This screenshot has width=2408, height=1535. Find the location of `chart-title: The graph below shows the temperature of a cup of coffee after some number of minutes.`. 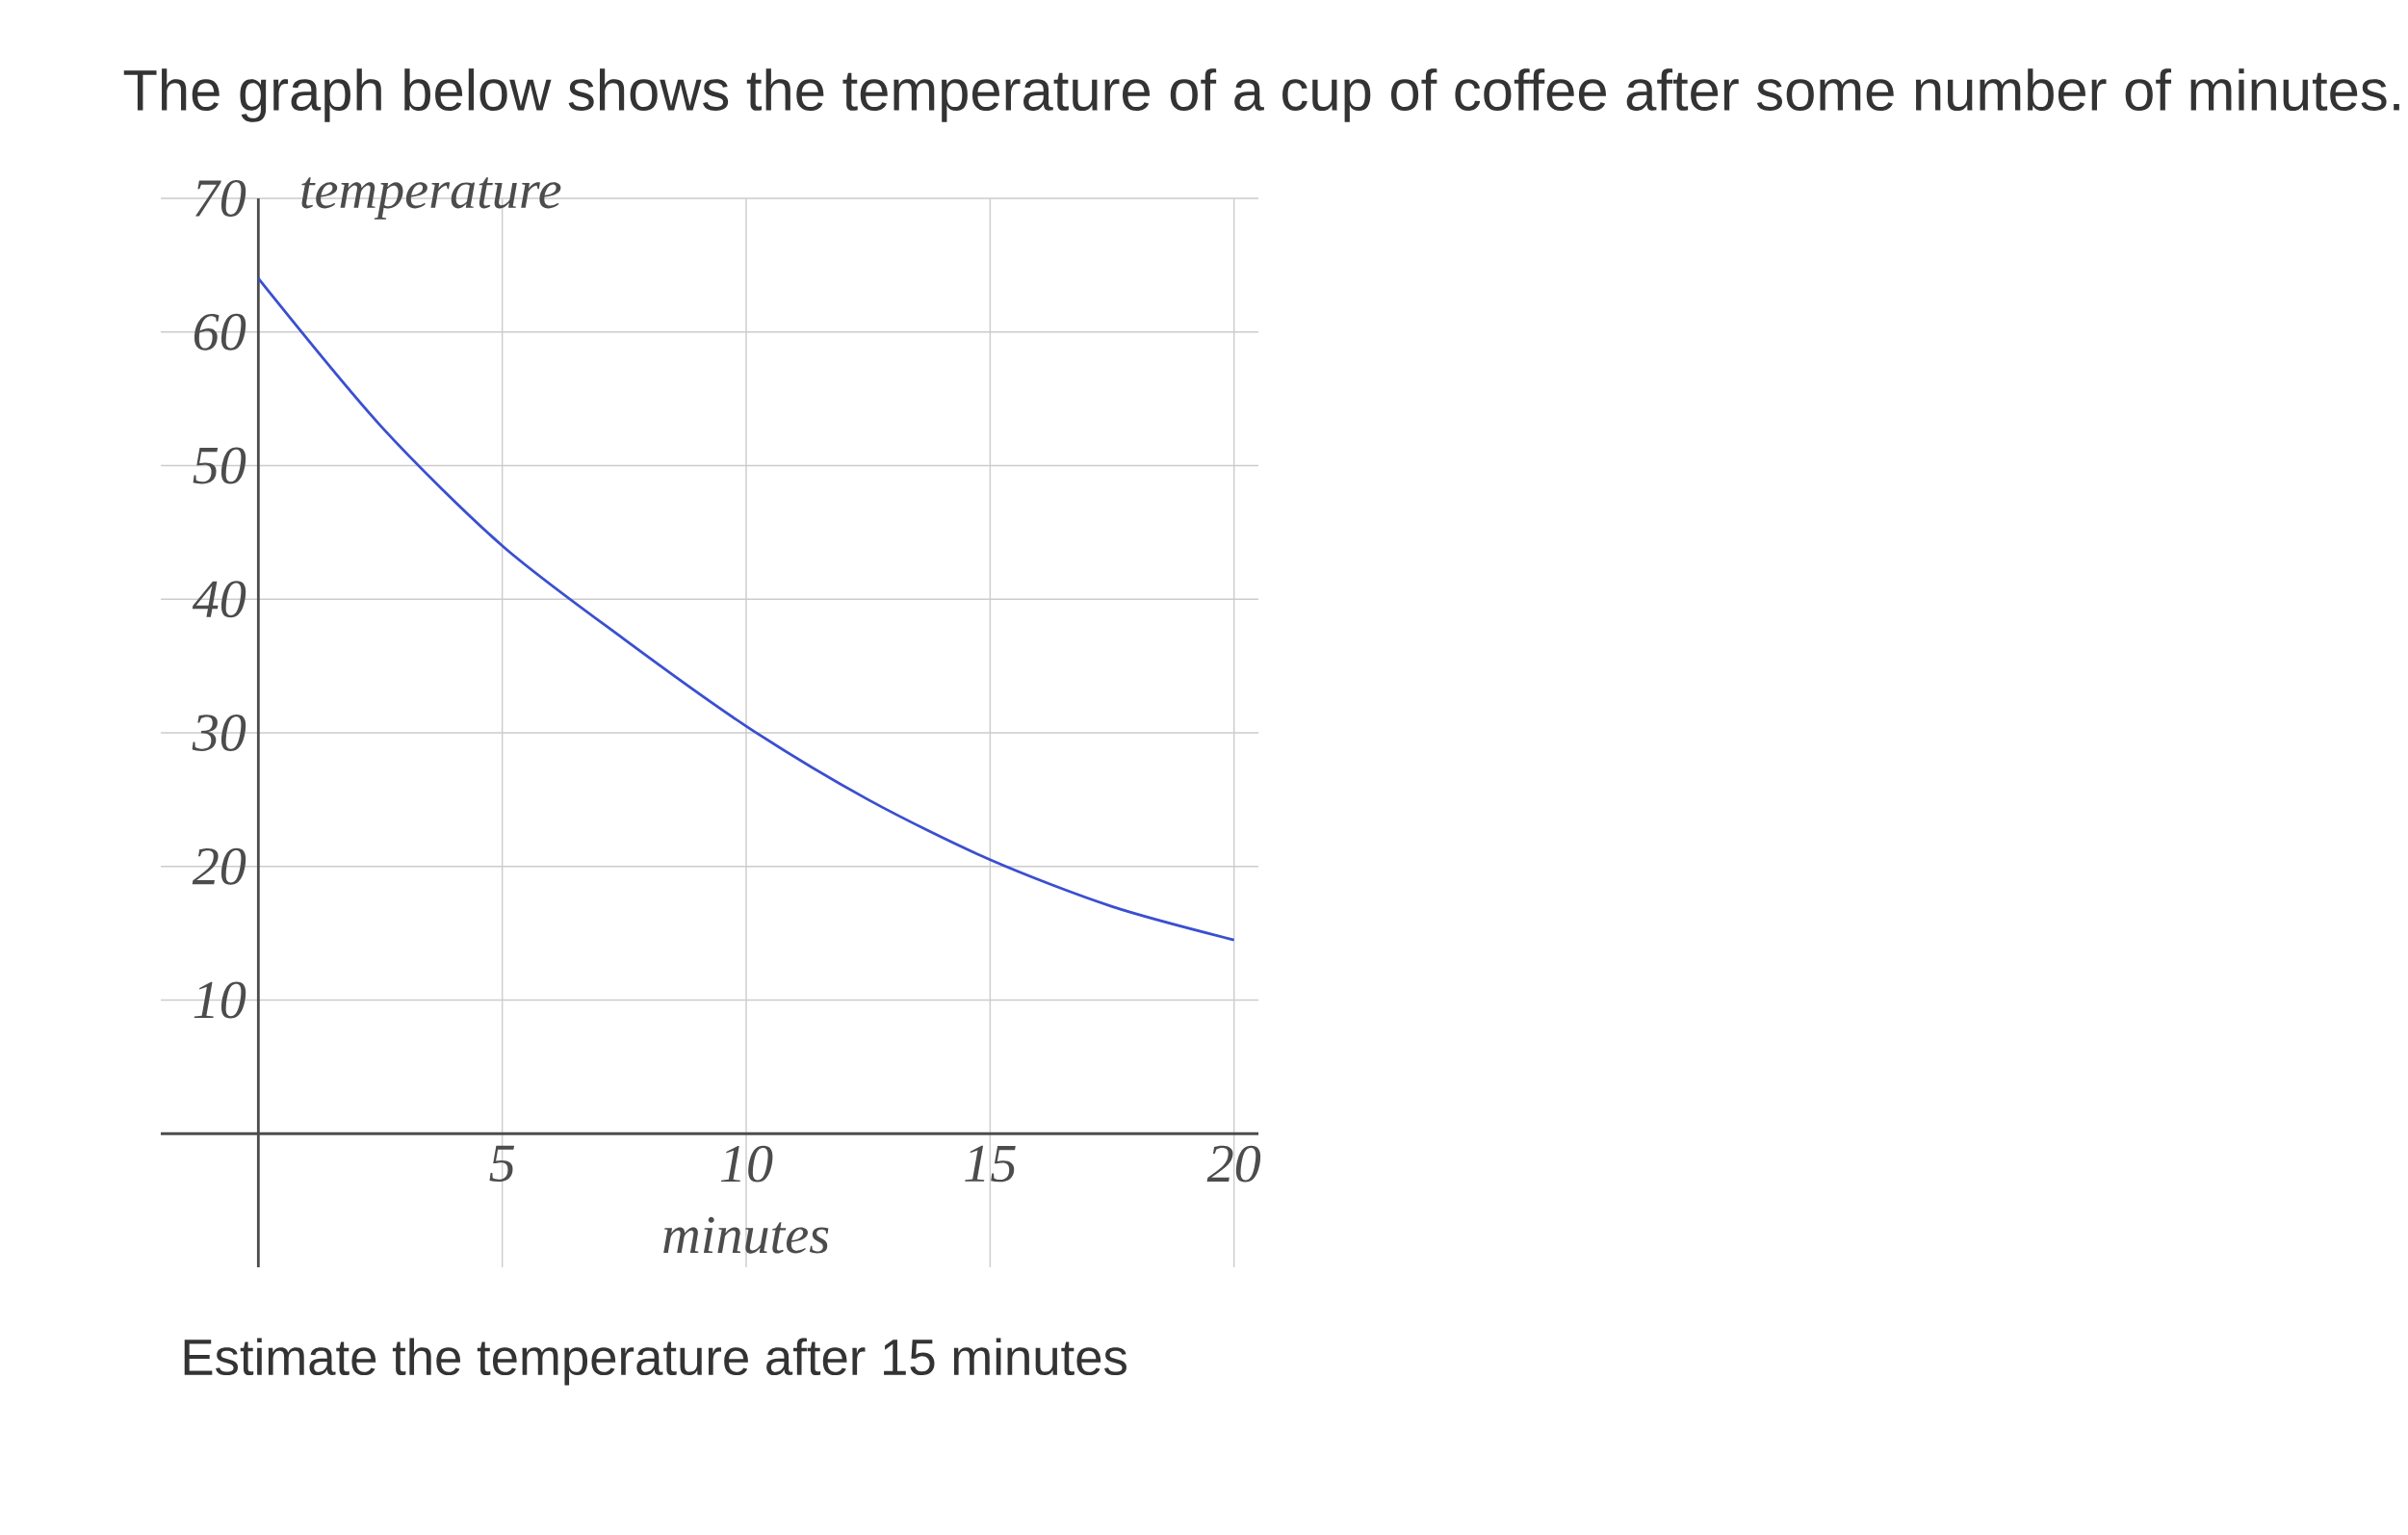

chart-title: The graph below shows the temperature of a cup of coffee after some number of minutes. is located at coordinates (1261, 95).